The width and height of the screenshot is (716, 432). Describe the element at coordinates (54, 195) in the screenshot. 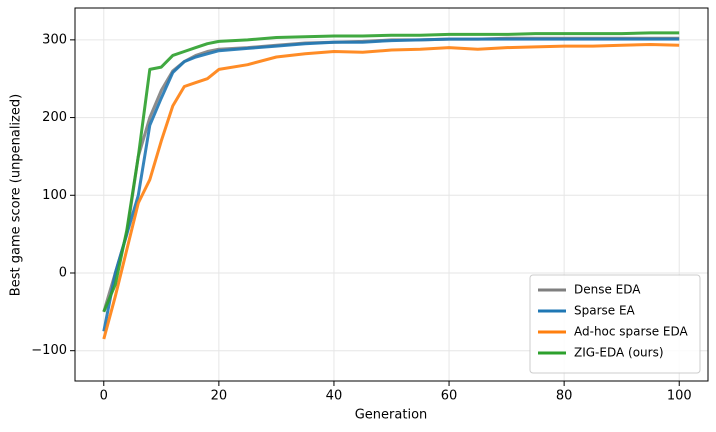

I see `y-tick-label: 100` at that location.